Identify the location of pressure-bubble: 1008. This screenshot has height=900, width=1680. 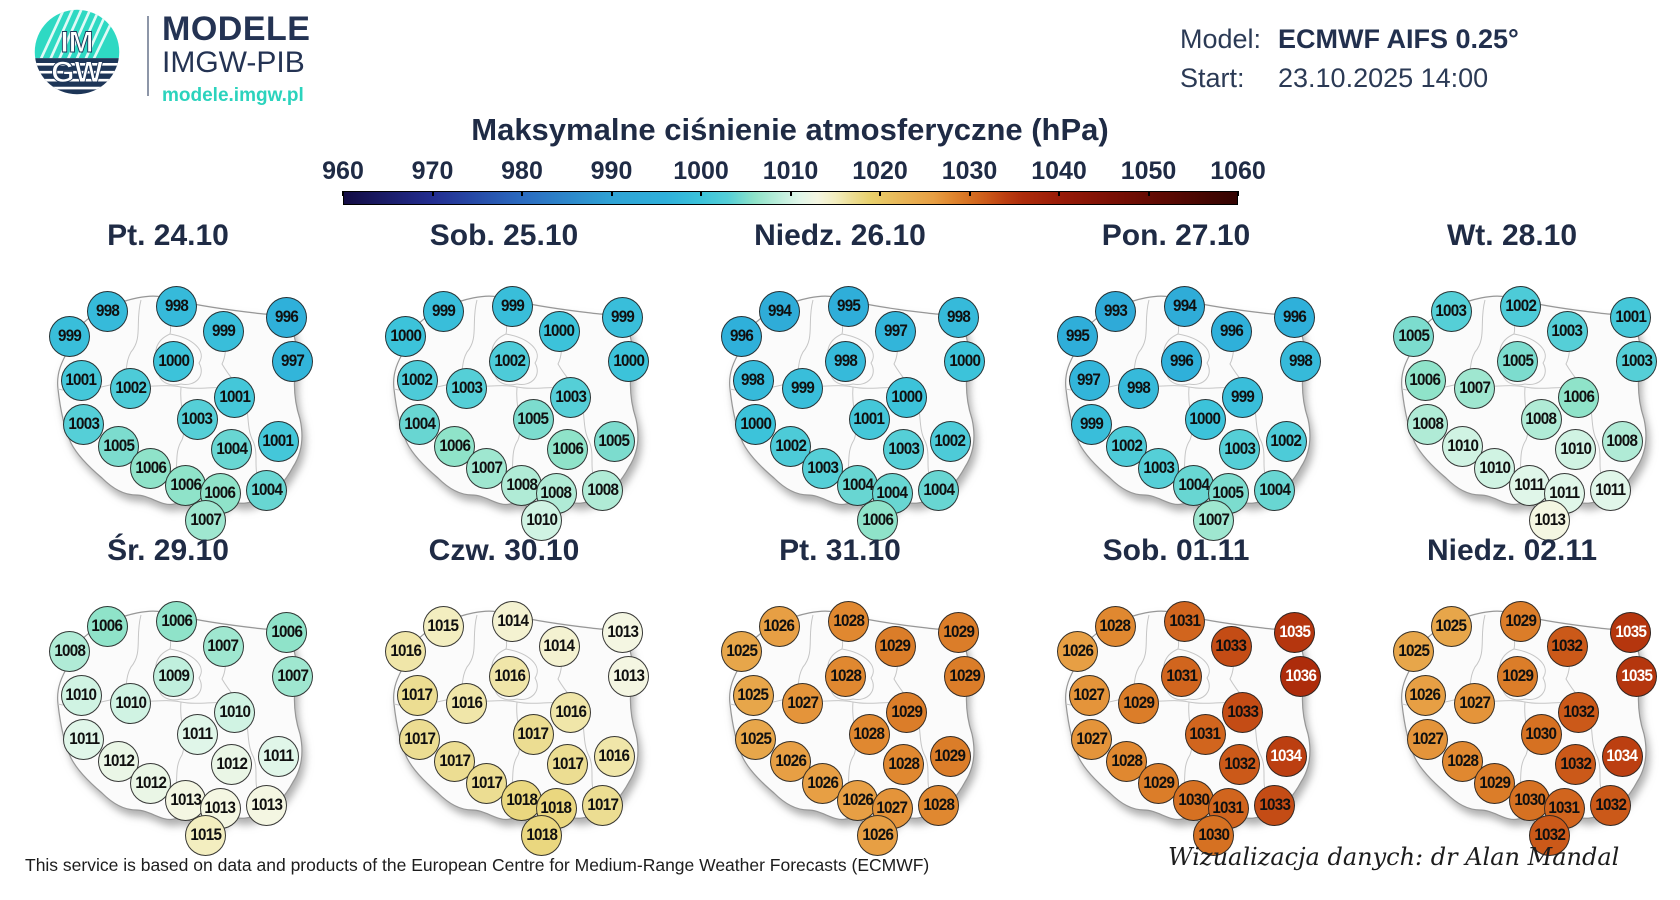
(69, 651).